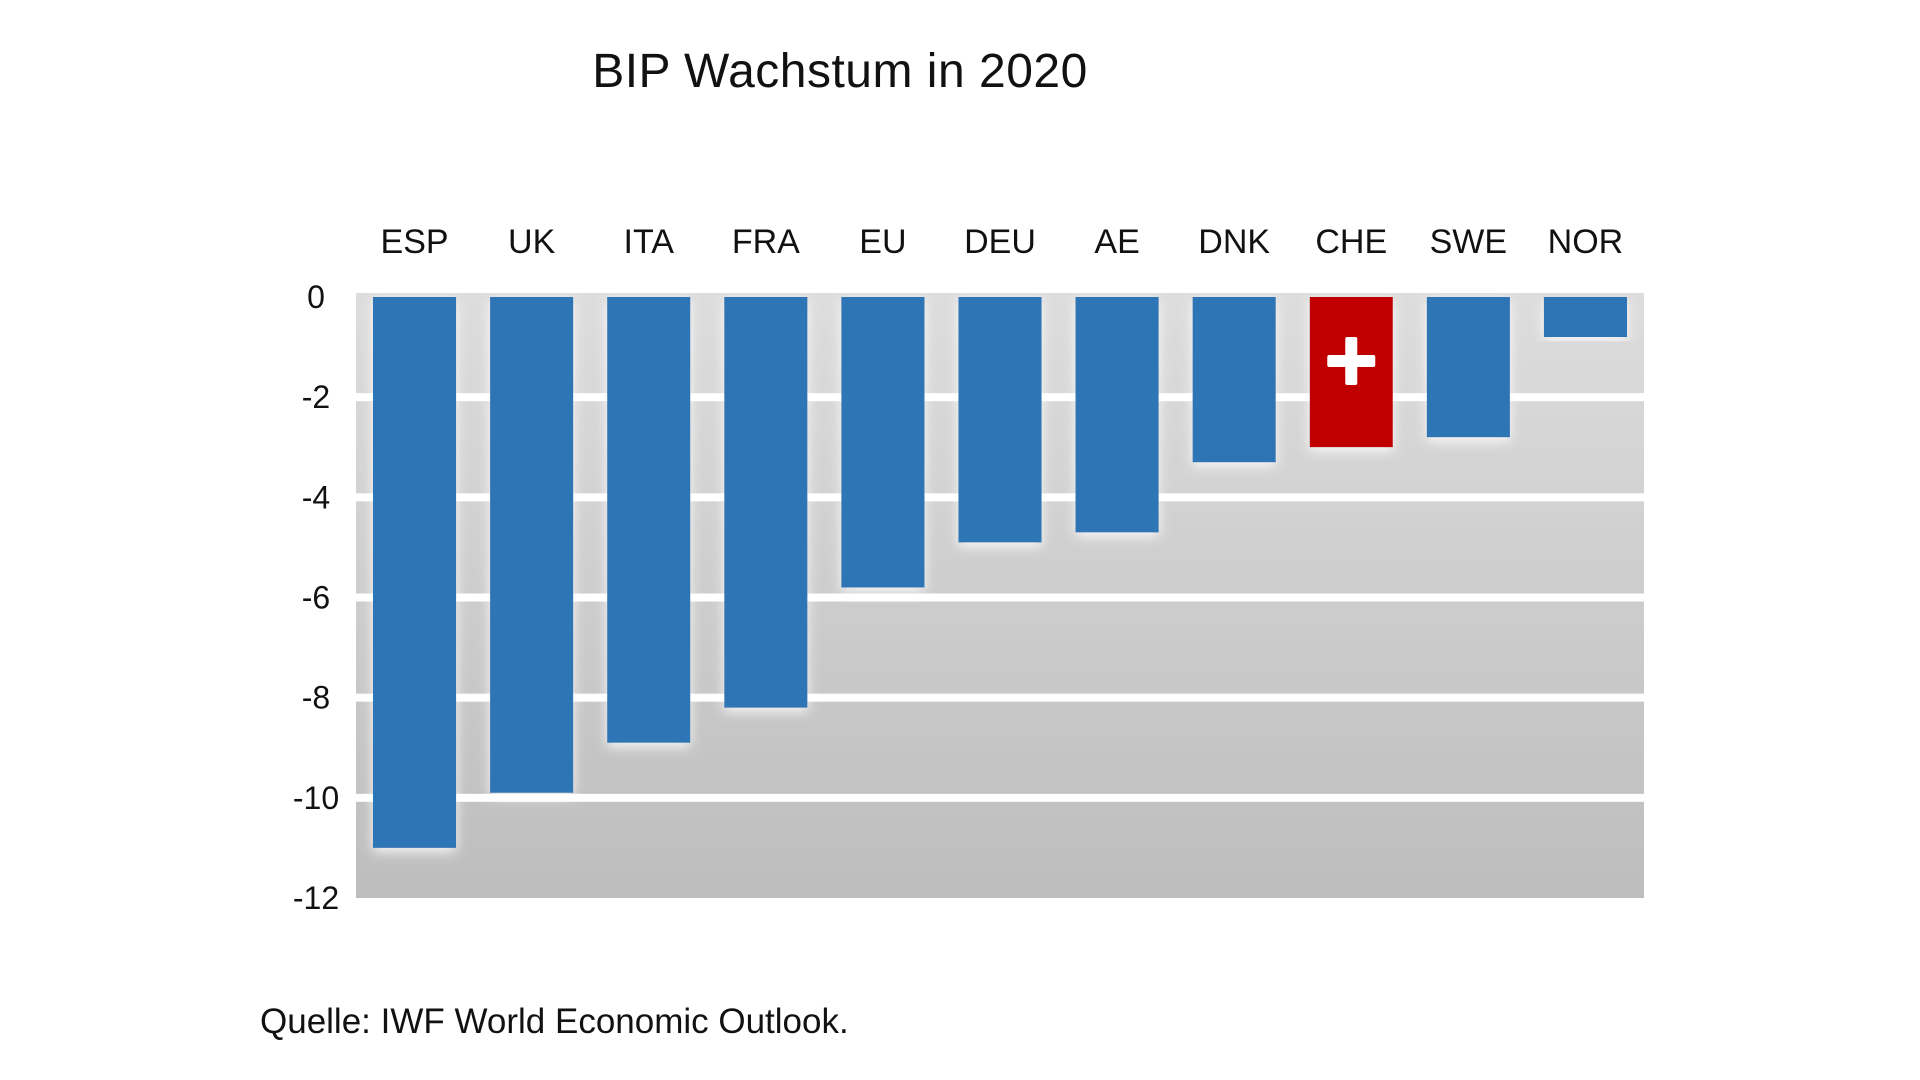 This screenshot has height=1080, width=1920. What do you see at coordinates (1468, 242) in the screenshot?
I see `category-label: SWE` at bounding box center [1468, 242].